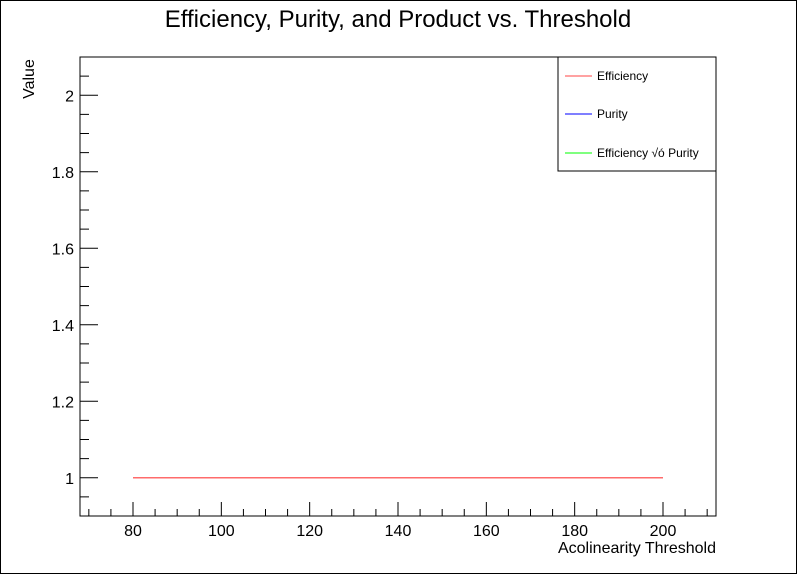 Image resolution: width=798 pixels, height=575 pixels. What do you see at coordinates (398, 531) in the screenshot?
I see `x-tick-label: 140` at bounding box center [398, 531].